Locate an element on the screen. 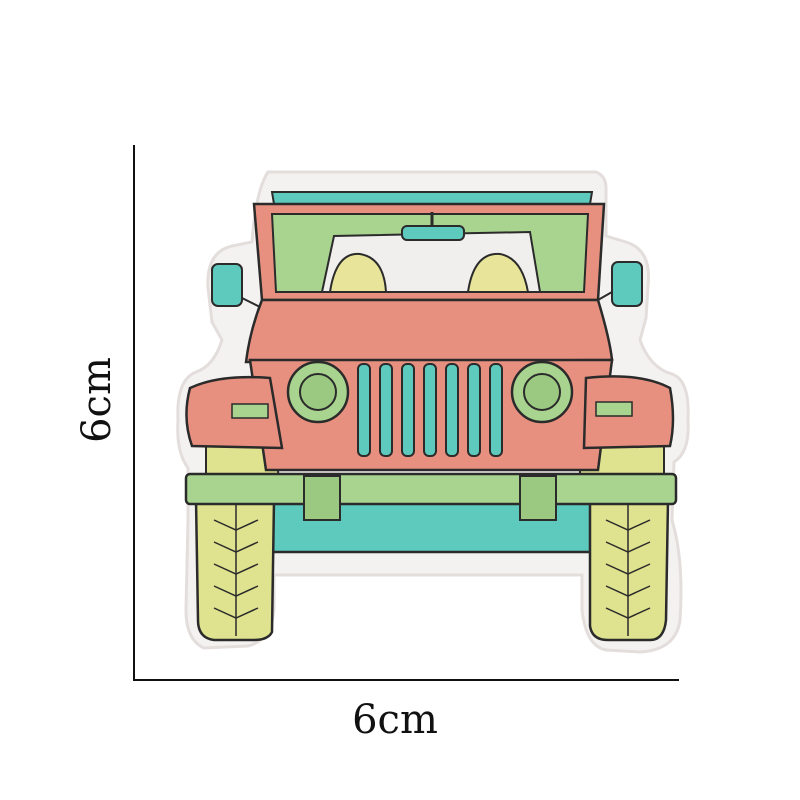 This screenshot has height=800, width=800. height-axis-line is located at coordinates (134, 413).